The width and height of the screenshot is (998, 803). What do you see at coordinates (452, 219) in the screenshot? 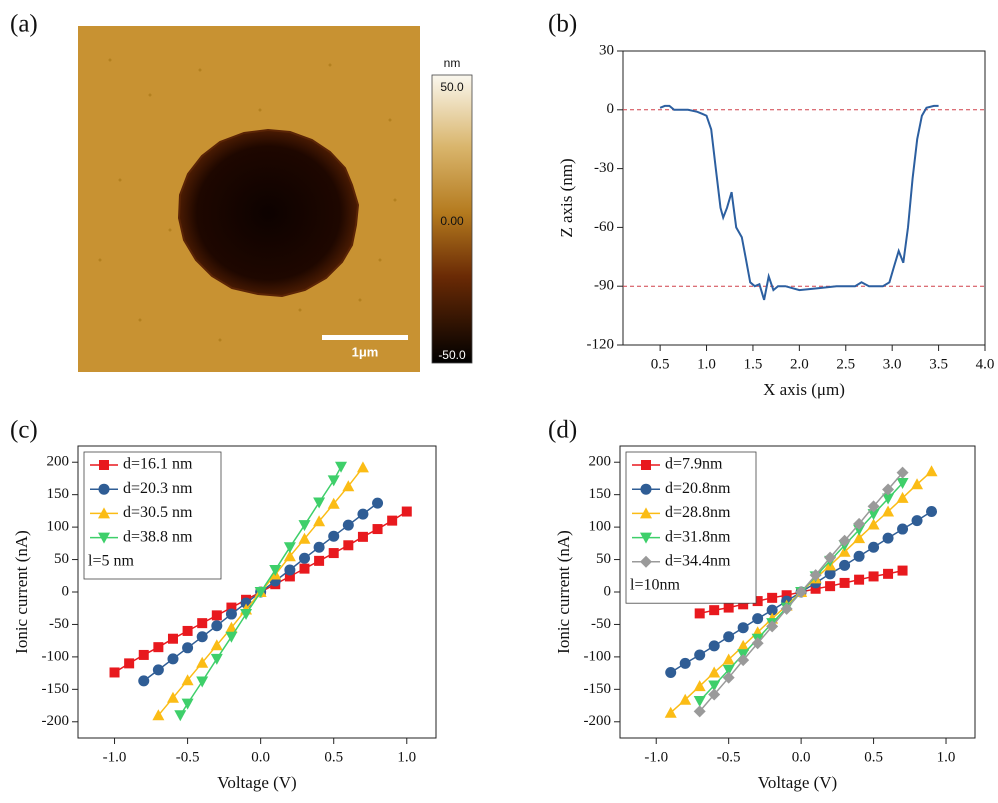
I see `colorbar` at bounding box center [452, 219].